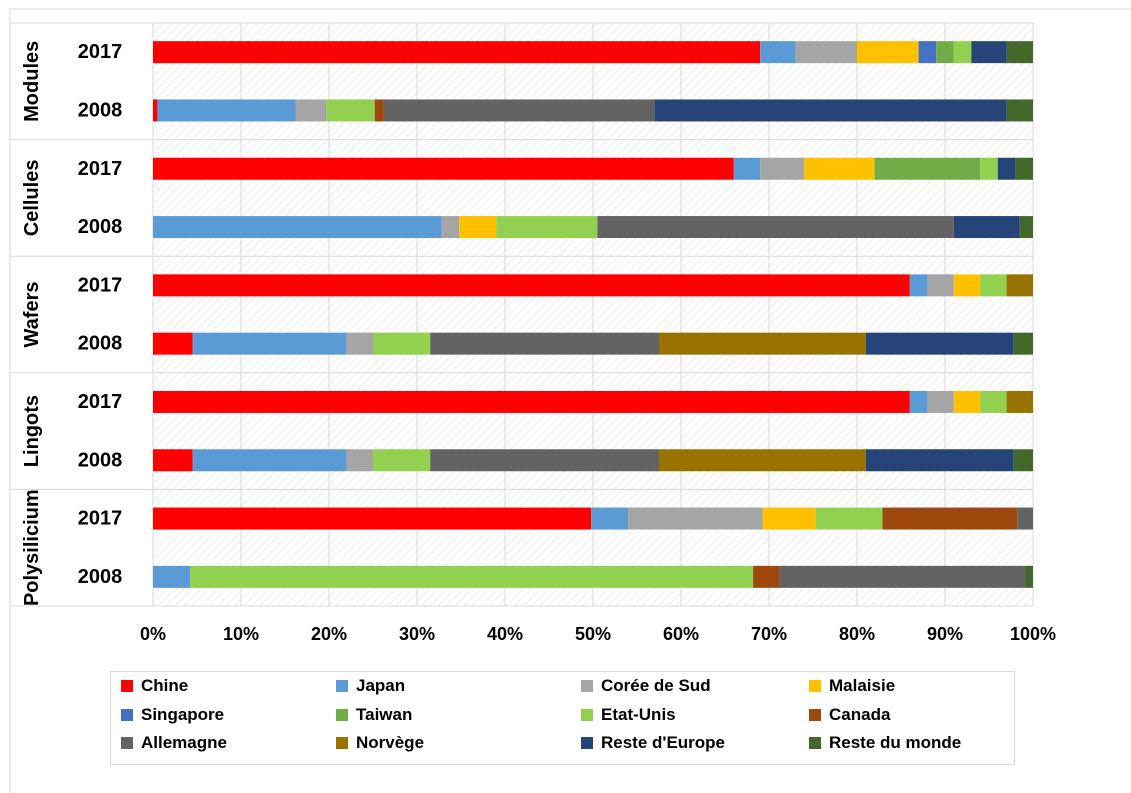 The height and width of the screenshot is (793, 1131). I want to click on legend-item: Chine, so click(154, 686).